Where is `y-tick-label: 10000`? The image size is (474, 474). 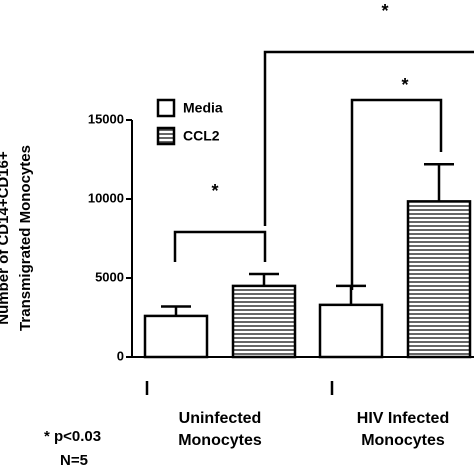
y-tick-label: 10000 is located at coordinates (106, 197).